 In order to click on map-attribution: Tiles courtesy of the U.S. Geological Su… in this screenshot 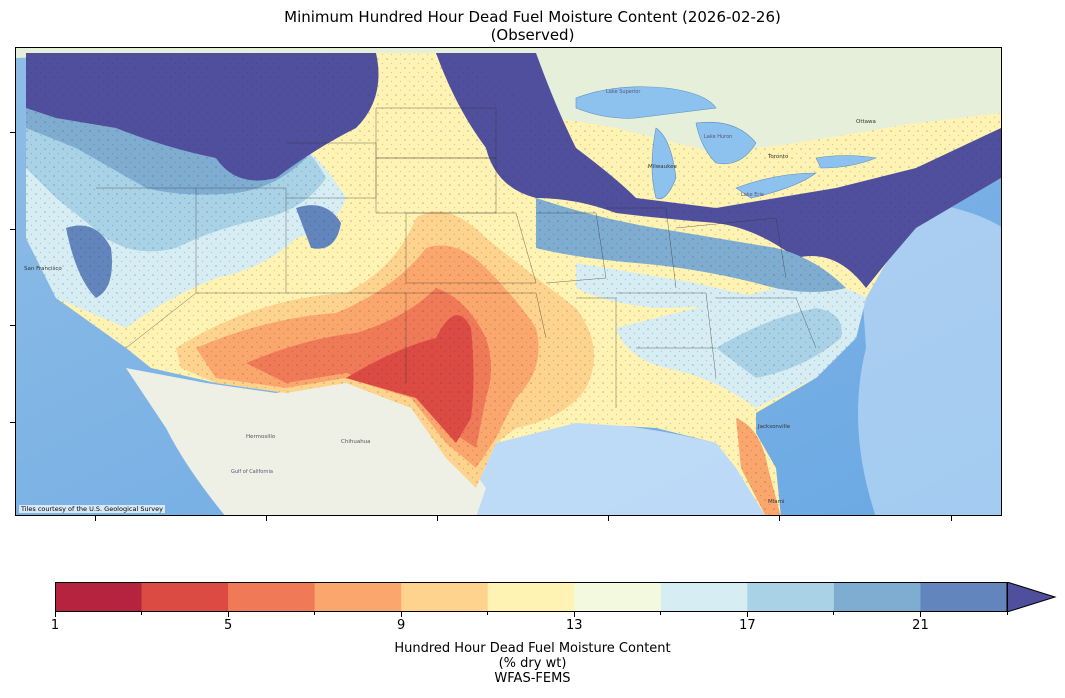, I will do `click(92, 509)`.